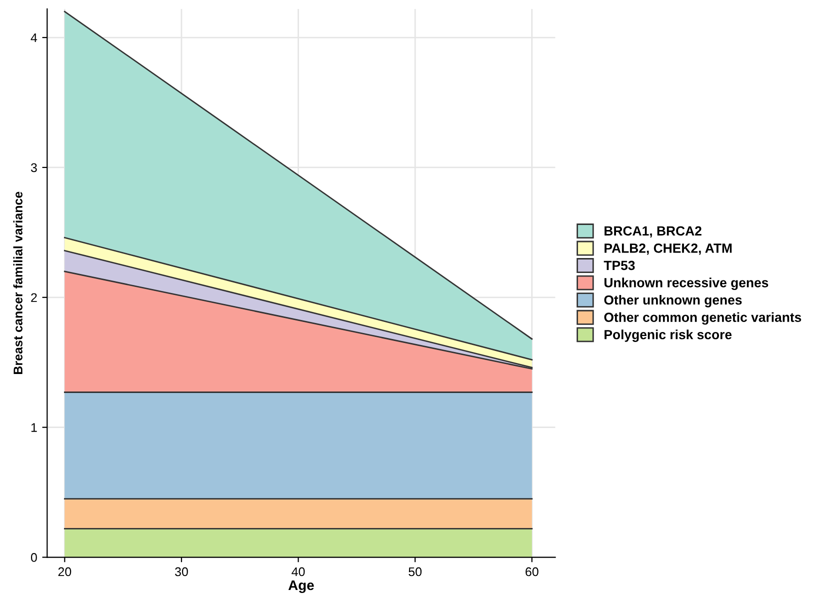 The image size is (813, 596). Describe the element at coordinates (532, 571) in the screenshot. I see `x-tick-label: 60` at that location.